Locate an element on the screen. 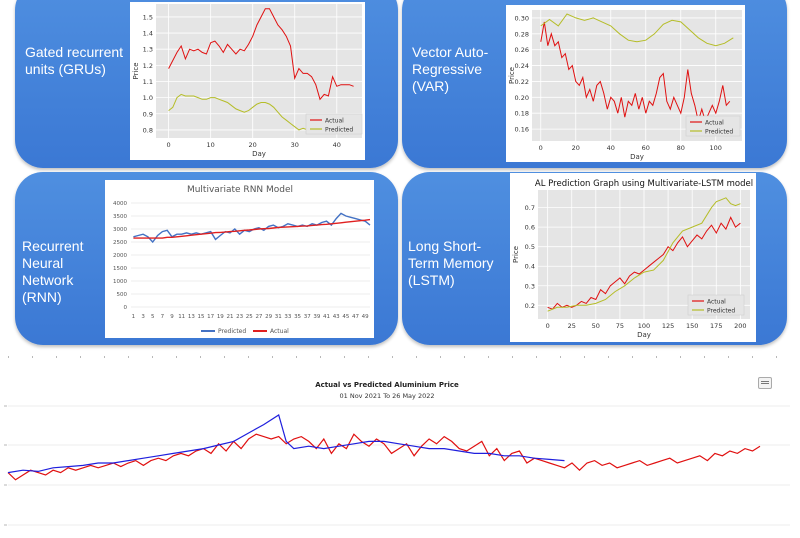 Image resolution: width=800 pixels, height=538 pixels. x-tick-label: 31 is located at coordinates (278, 317).